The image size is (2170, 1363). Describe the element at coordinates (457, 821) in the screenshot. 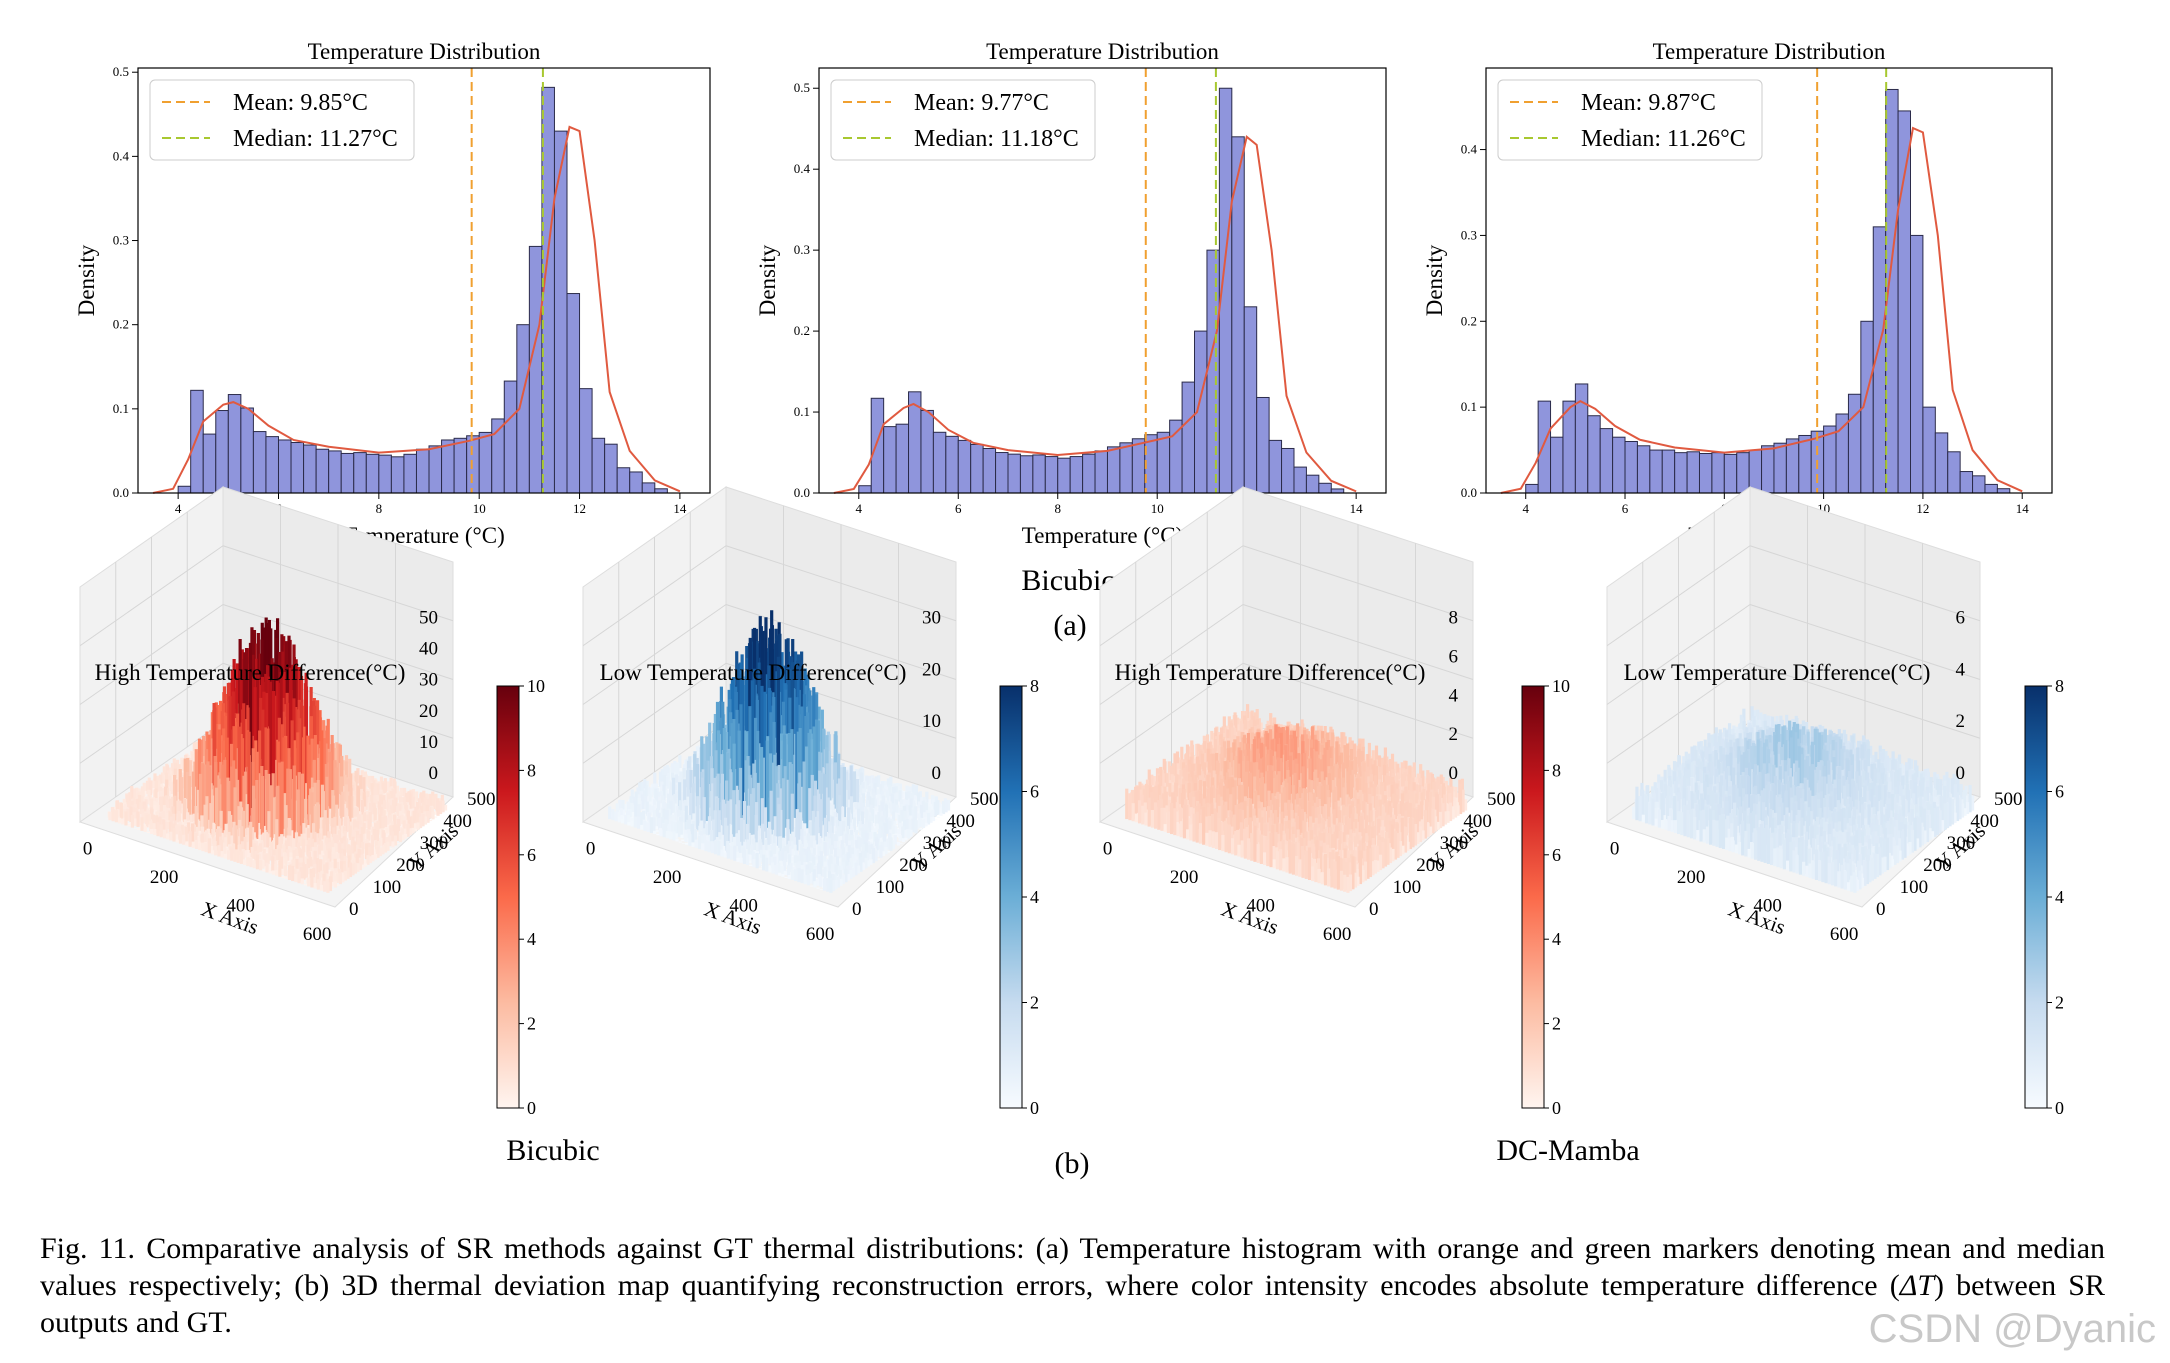

I see `y-tick-label: 400` at that location.